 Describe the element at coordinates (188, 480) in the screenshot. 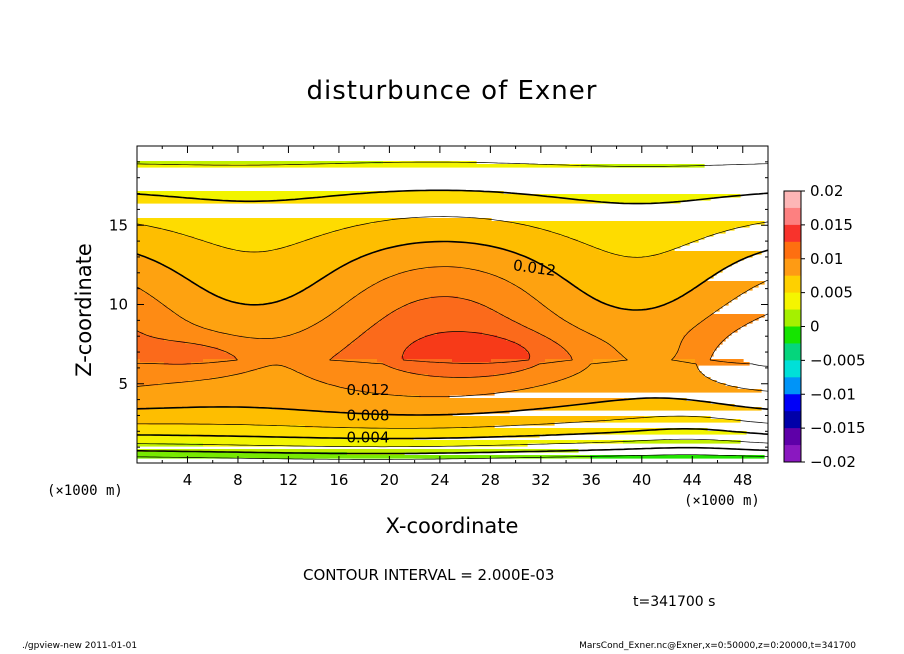

I see `x-tick-label: 4` at that location.